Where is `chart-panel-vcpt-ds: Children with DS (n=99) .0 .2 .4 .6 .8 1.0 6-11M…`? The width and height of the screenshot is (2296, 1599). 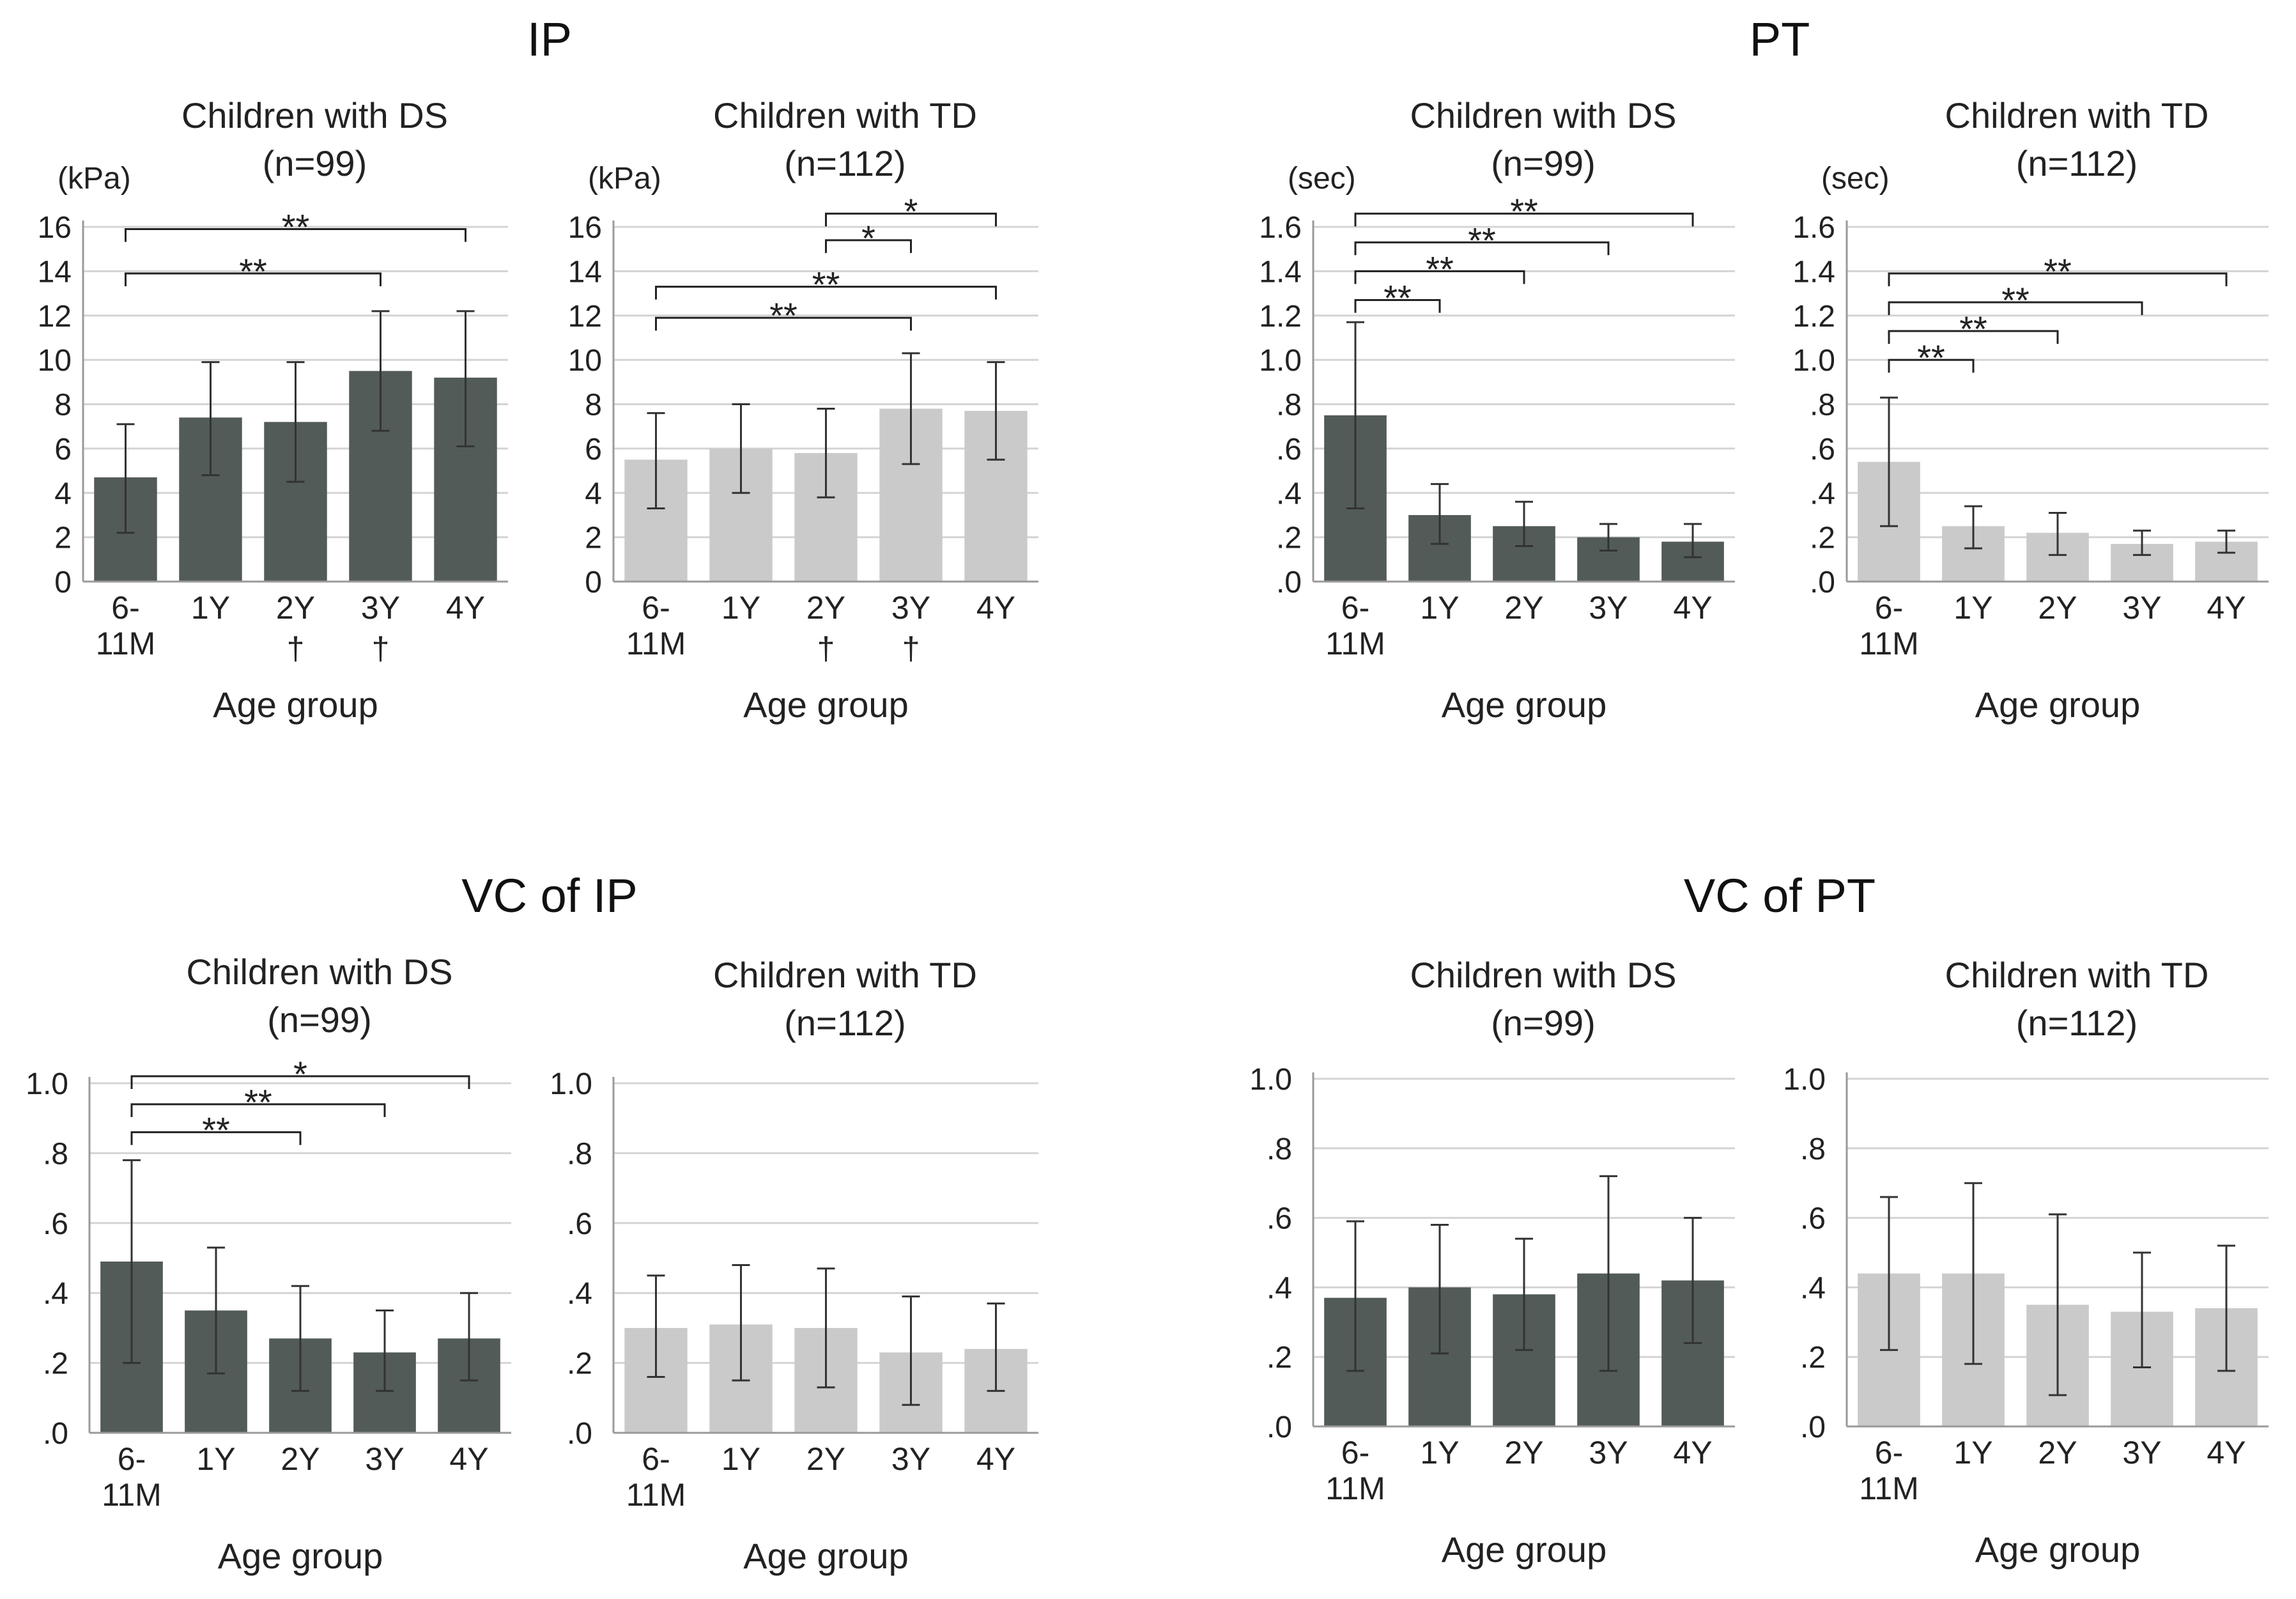 chart-panel-vcpt-ds: Children with DS (n=99) .0 .2 .4 .6 .8 1.0 6-11M… is located at coordinates (1492, 1262).